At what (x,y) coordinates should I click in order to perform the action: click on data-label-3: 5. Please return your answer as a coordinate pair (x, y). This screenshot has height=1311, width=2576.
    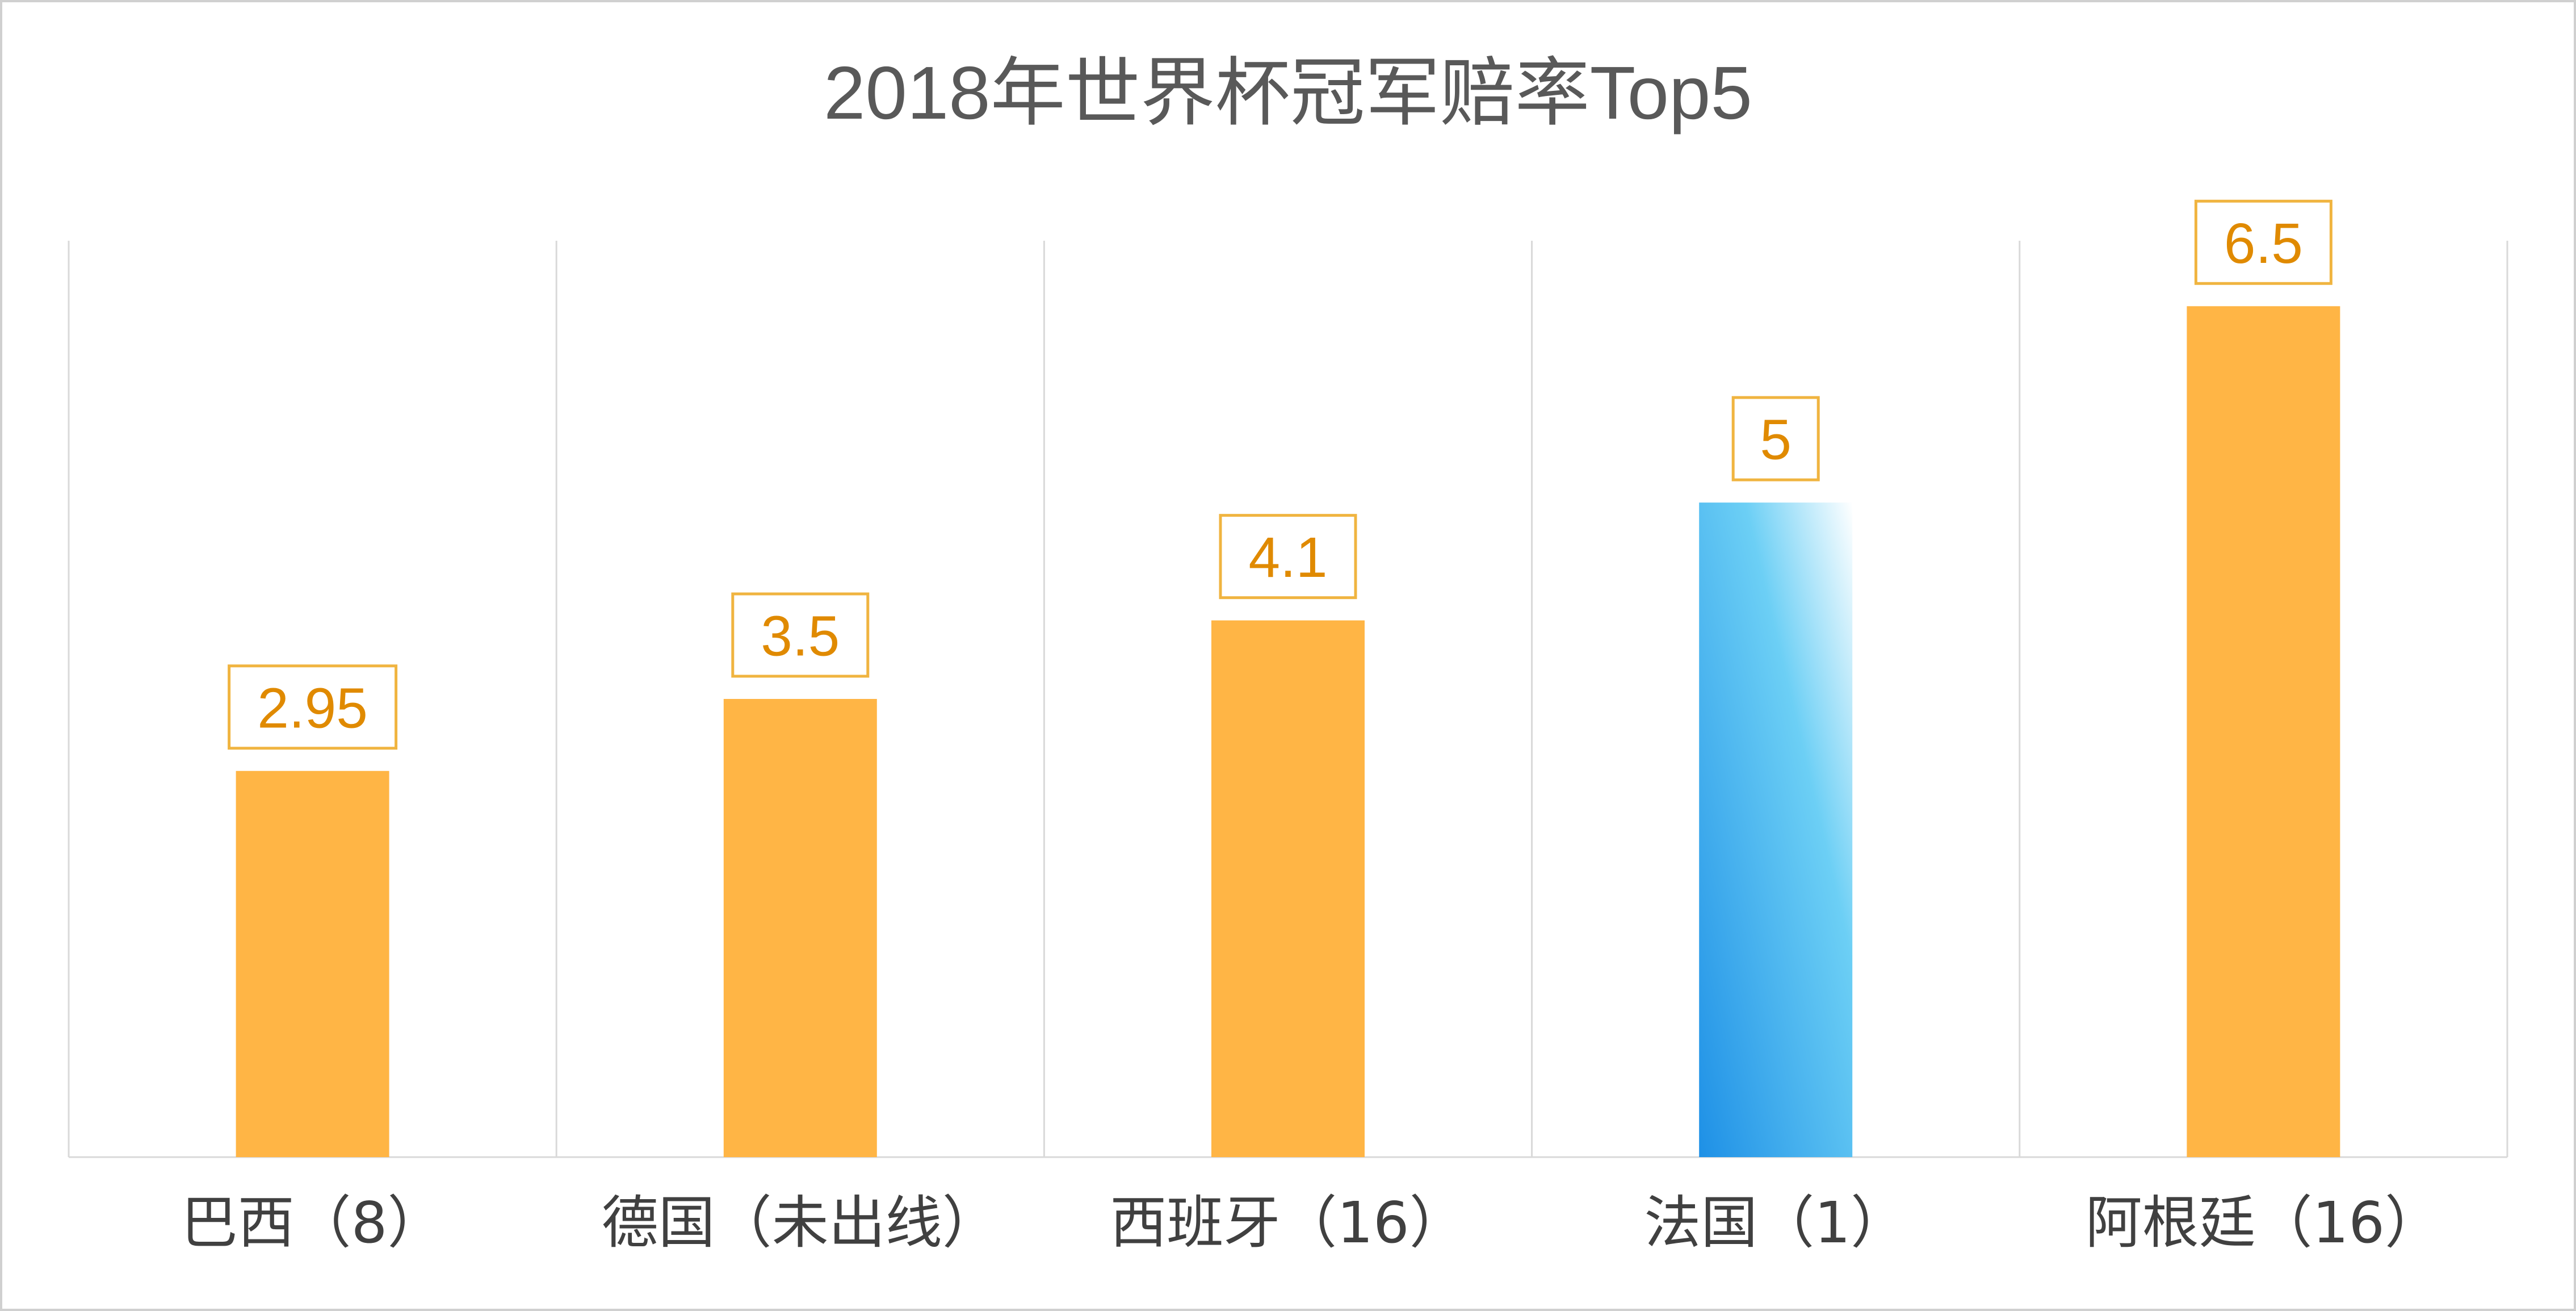
    Looking at the image, I should click on (1776, 440).